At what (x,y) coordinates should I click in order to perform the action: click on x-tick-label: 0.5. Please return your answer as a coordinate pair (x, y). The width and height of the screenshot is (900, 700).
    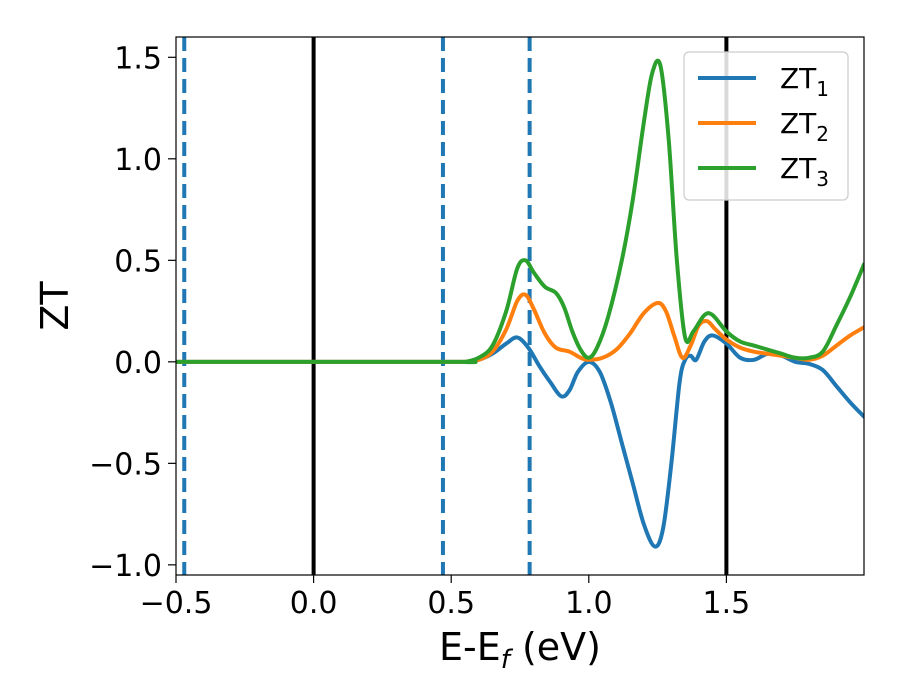
    Looking at the image, I should click on (451, 603).